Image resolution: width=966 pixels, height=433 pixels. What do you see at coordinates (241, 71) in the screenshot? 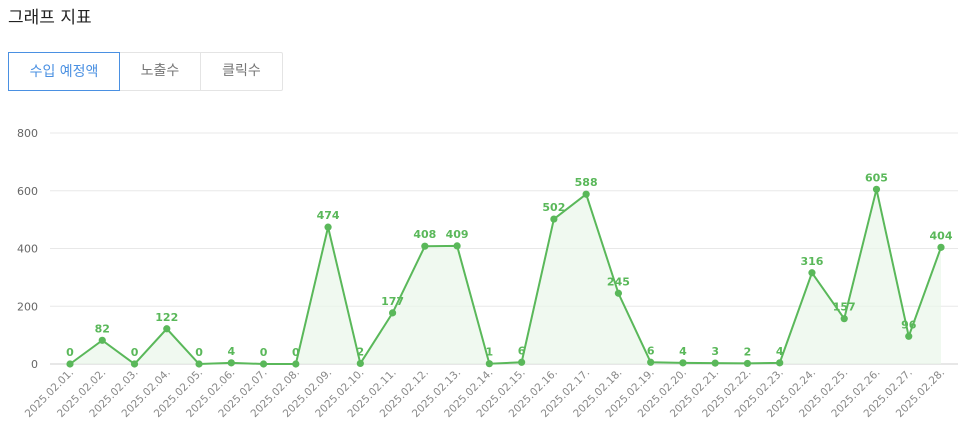
I see `tab-clicks: 클릭수` at bounding box center [241, 71].